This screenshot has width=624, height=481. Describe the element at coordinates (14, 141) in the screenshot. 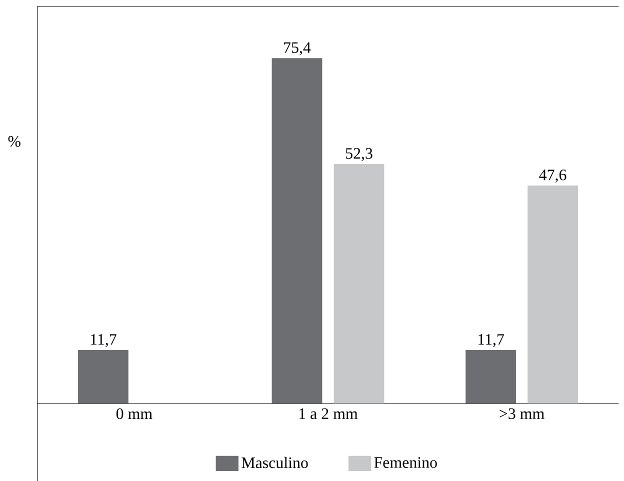

I see `y-axis-title: %` at that location.